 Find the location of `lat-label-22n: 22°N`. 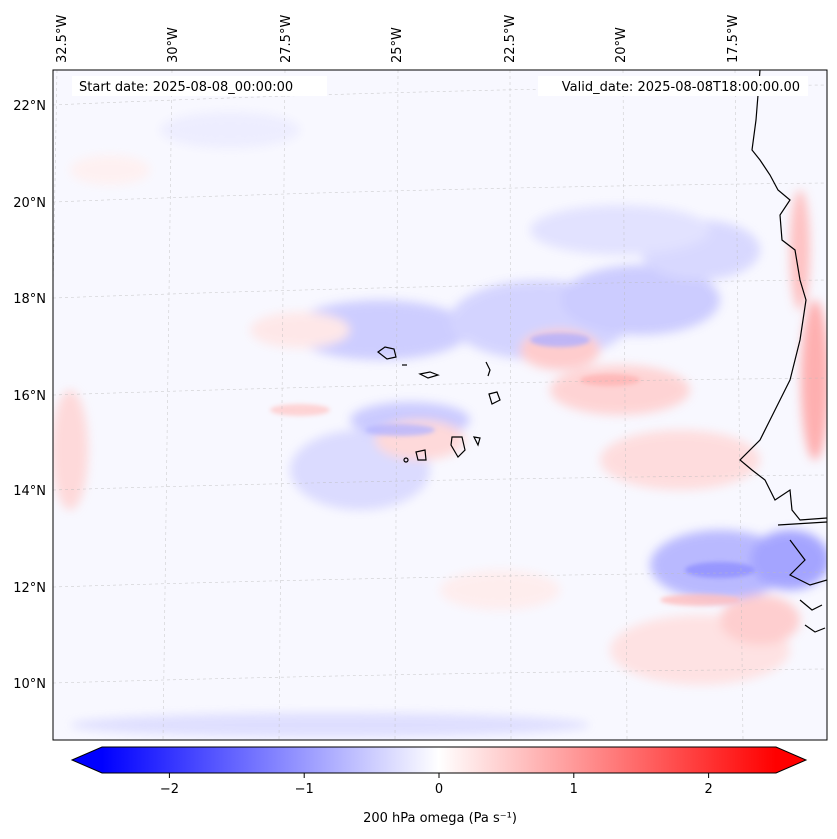

lat-label-22n: 22°N is located at coordinates (29, 106).